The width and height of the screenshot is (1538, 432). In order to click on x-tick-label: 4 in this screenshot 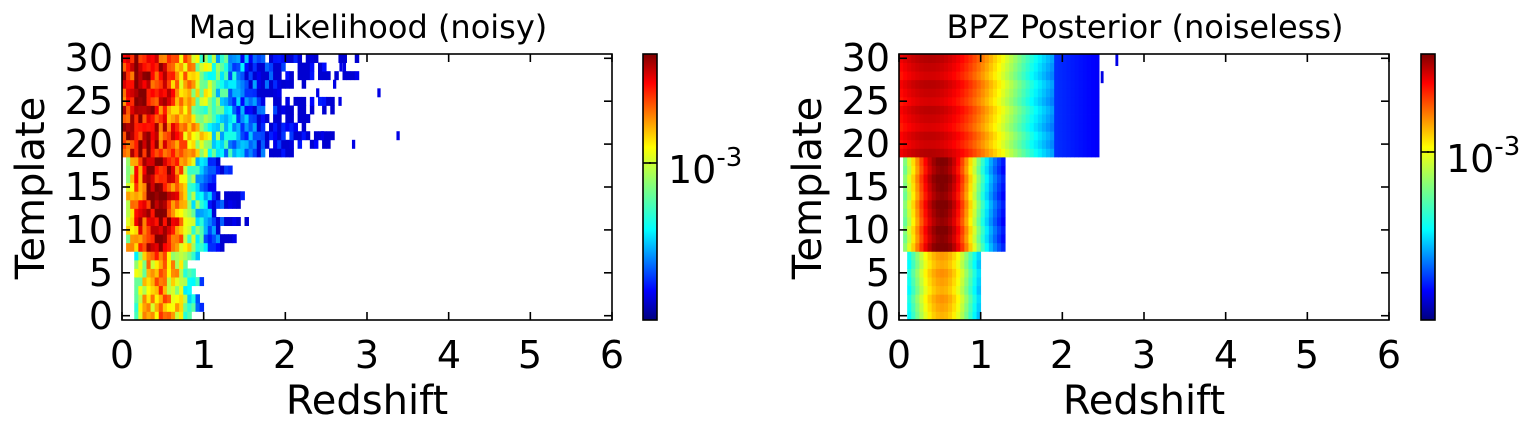, I will do `click(1226, 355)`.